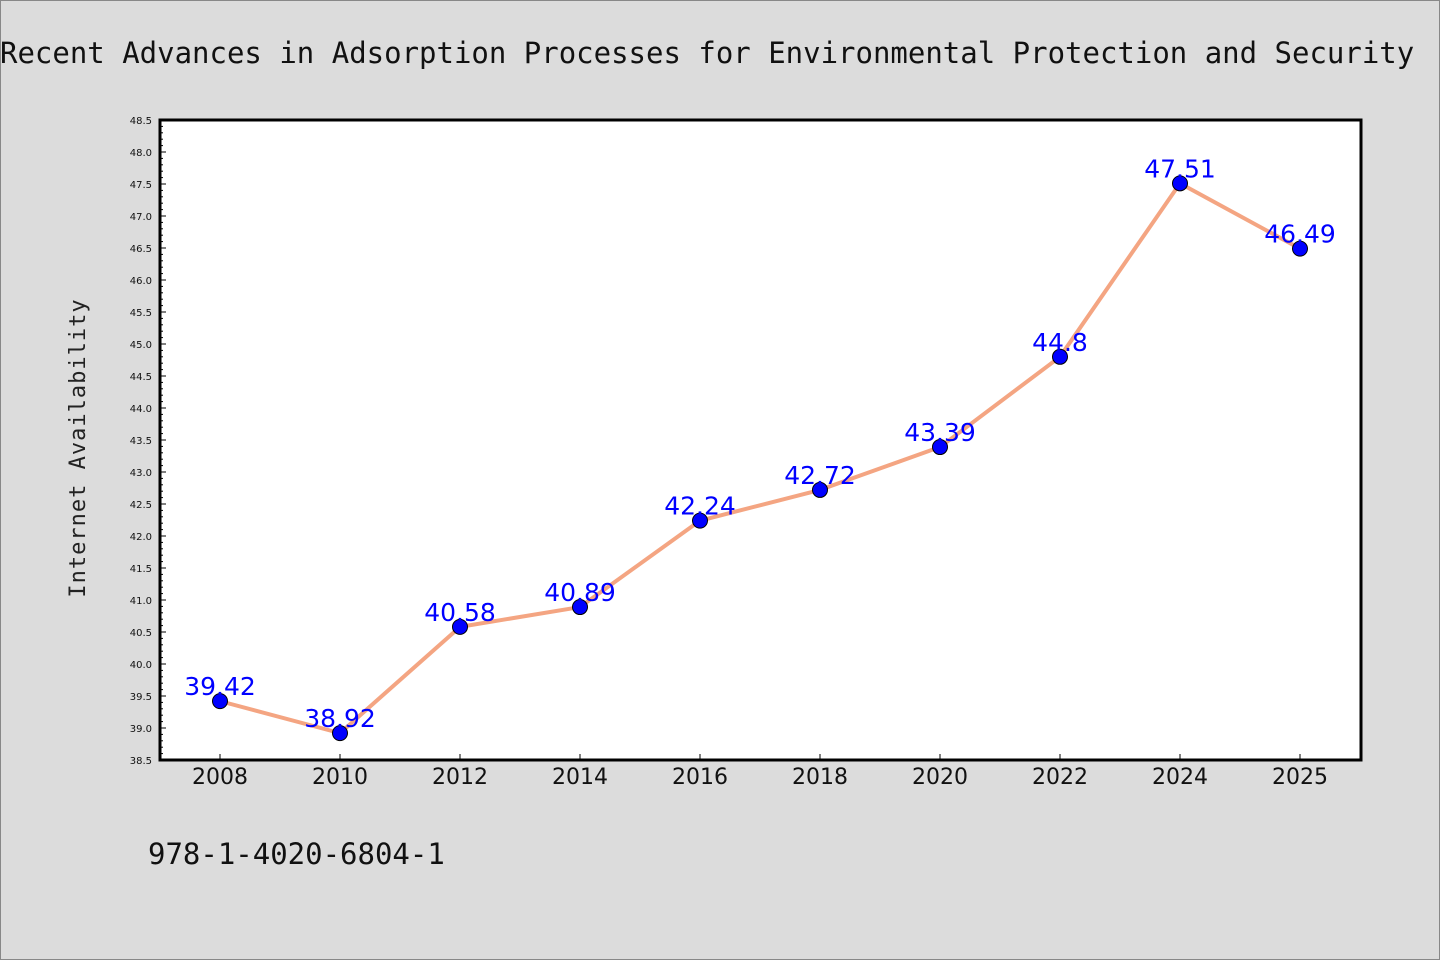  Describe the element at coordinates (1060, 342) in the screenshot. I see `data-label: 44.8` at that location.